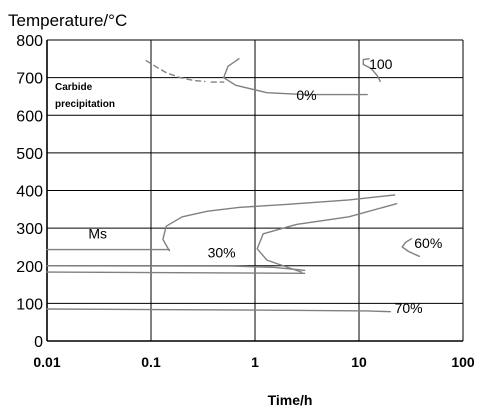 The height and width of the screenshot is (414, 490). Describe the element at coordinates (97, 234) in the screenshot. I see `series-label: Ms` at that location.